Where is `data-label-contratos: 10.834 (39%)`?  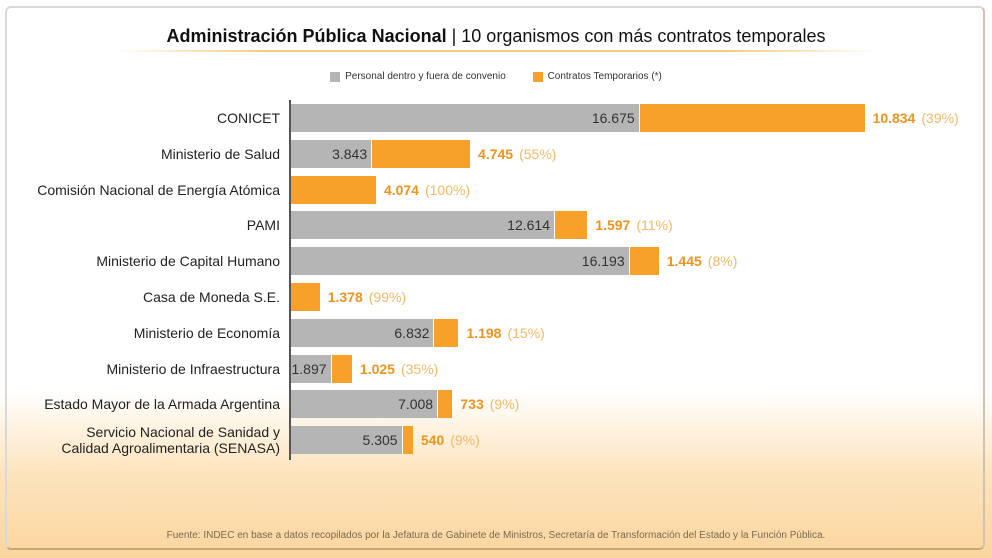 data-label-contratos: 10.834 (39%) is located at coordinates (916, 118).